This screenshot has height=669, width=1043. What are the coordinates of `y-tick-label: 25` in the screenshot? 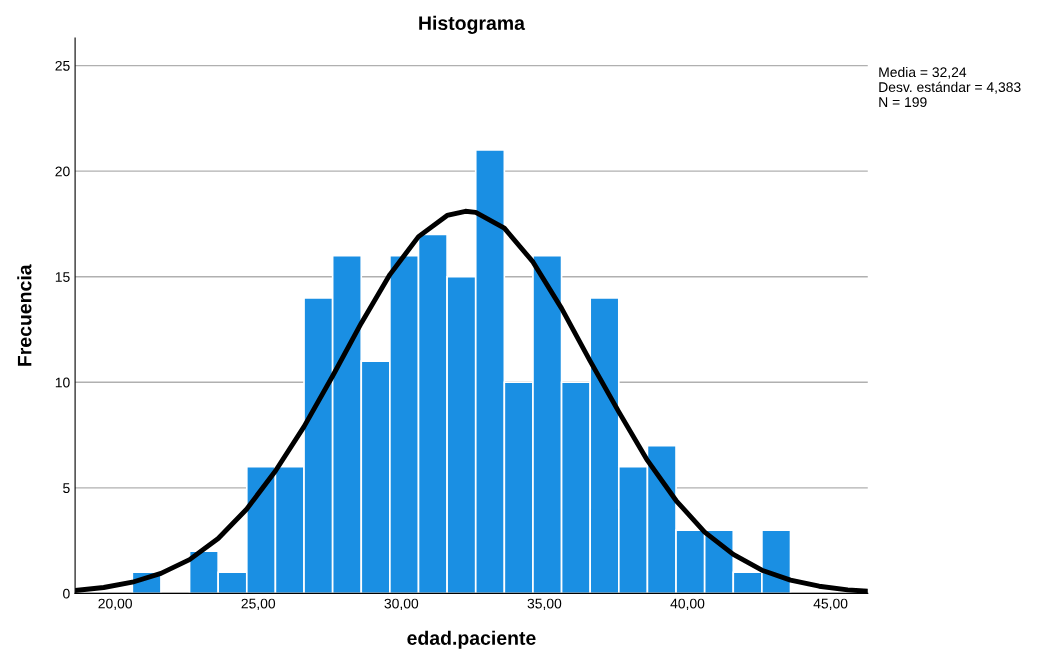 It's located at (62, 65).